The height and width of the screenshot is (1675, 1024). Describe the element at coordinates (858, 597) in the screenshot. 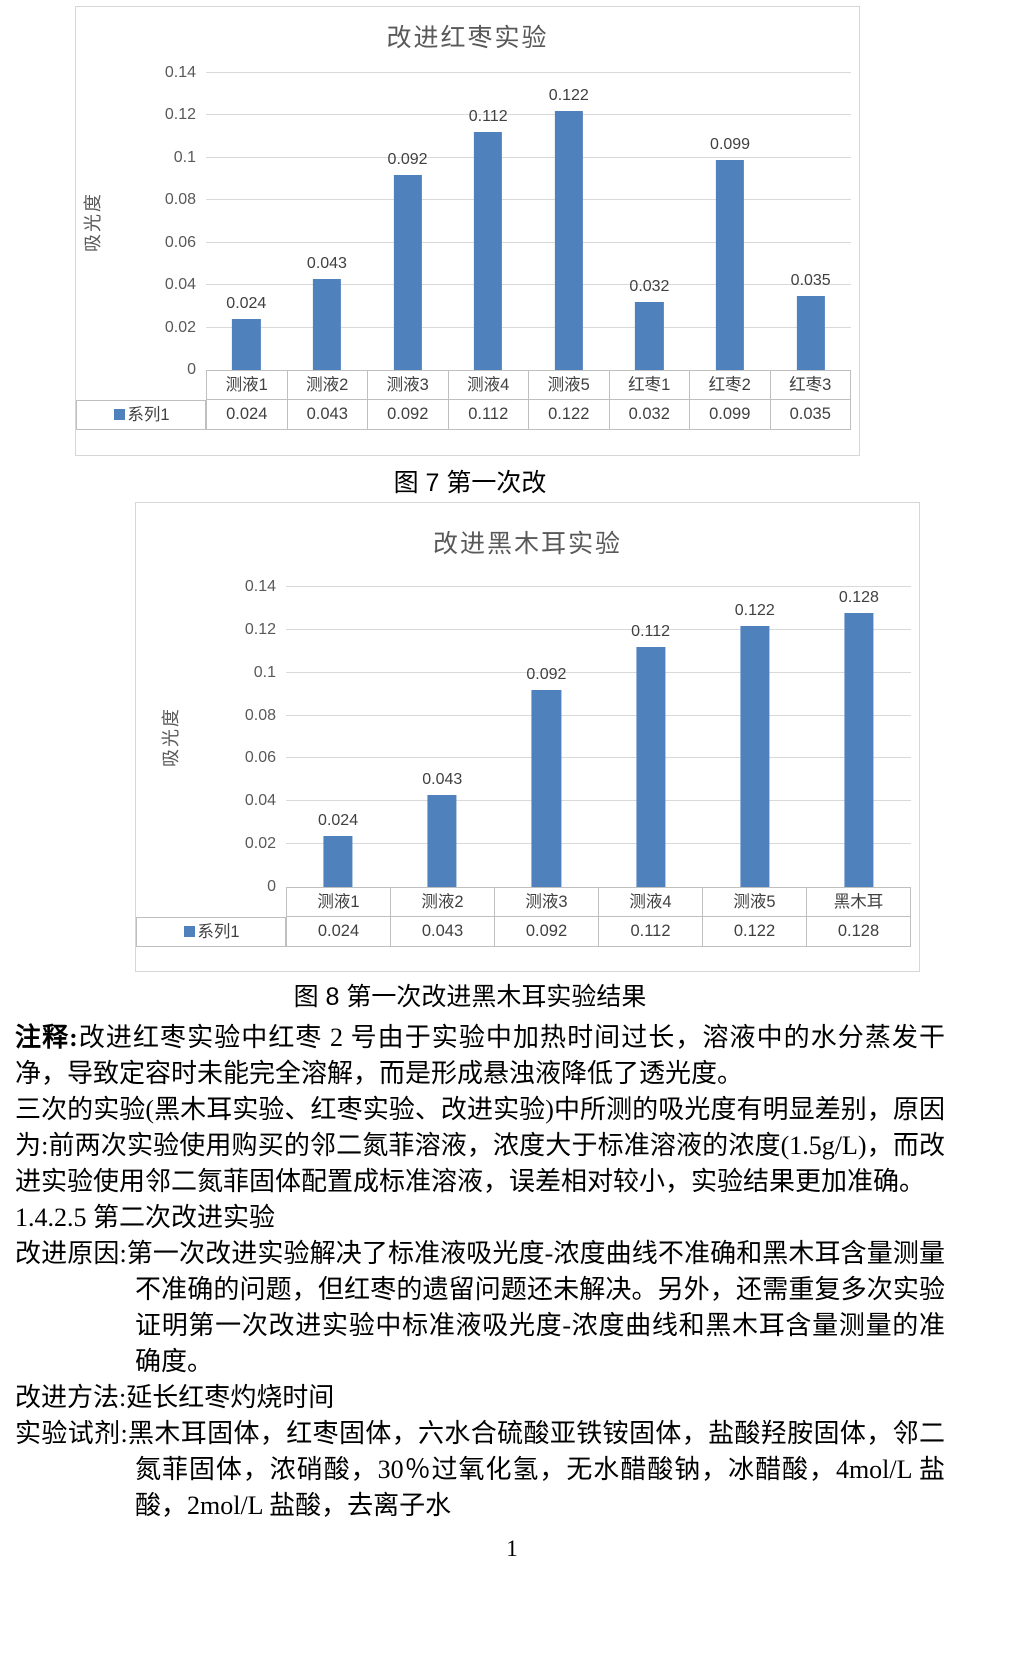

I see `bar-data-label: 0.128` at that location.